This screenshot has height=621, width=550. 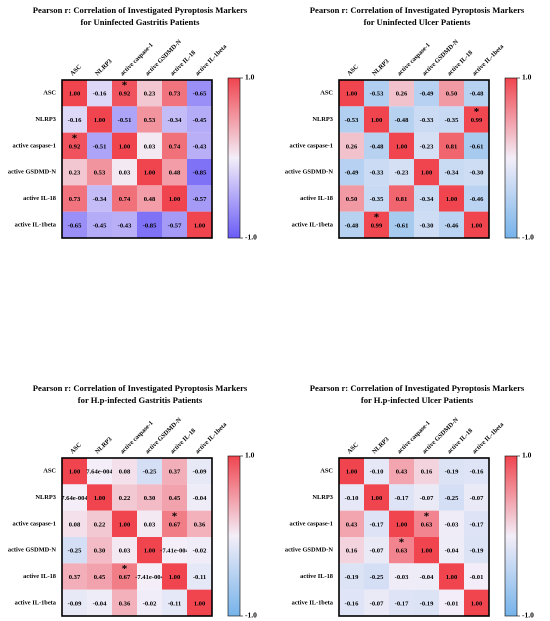 What do you see at coordinates (125, 120) in the screenshot?
I see `cell-label: -0.51` at bounding box center [125, 120].